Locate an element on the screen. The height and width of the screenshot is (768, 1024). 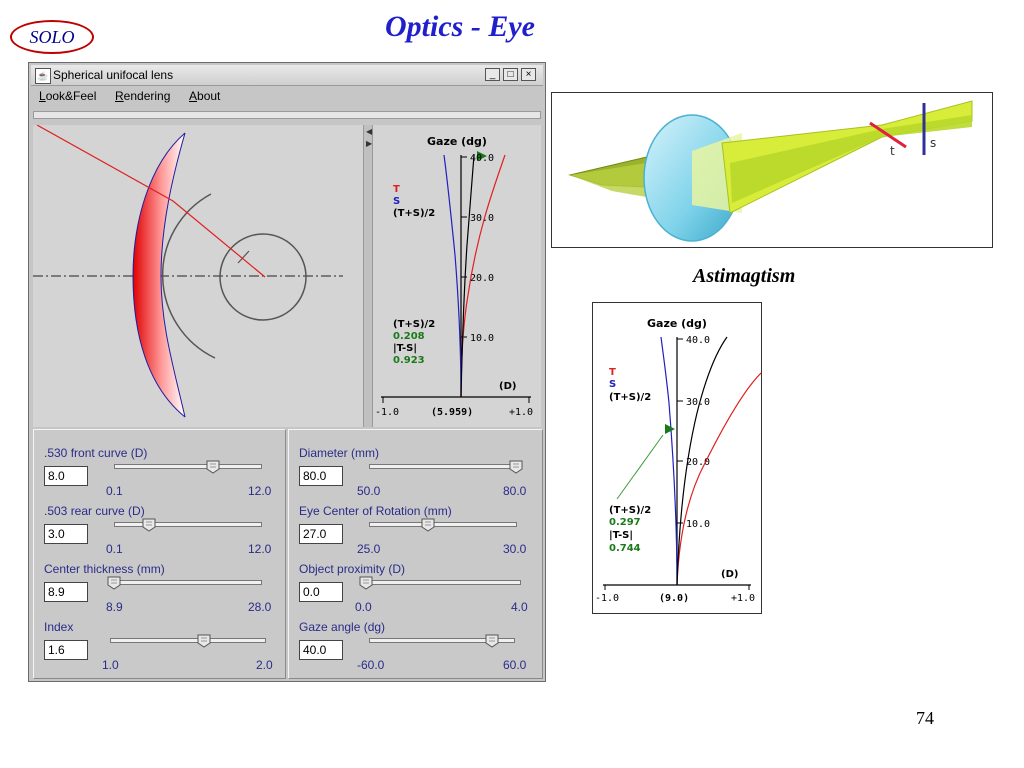
legend-t: T is located at coordinates (396, 189).